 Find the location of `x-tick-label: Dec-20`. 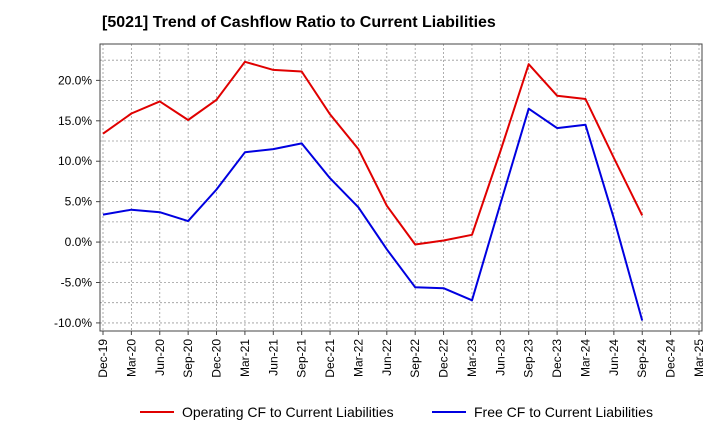

x-tick-label: Dec-20 is located at coordinates (217, 358).